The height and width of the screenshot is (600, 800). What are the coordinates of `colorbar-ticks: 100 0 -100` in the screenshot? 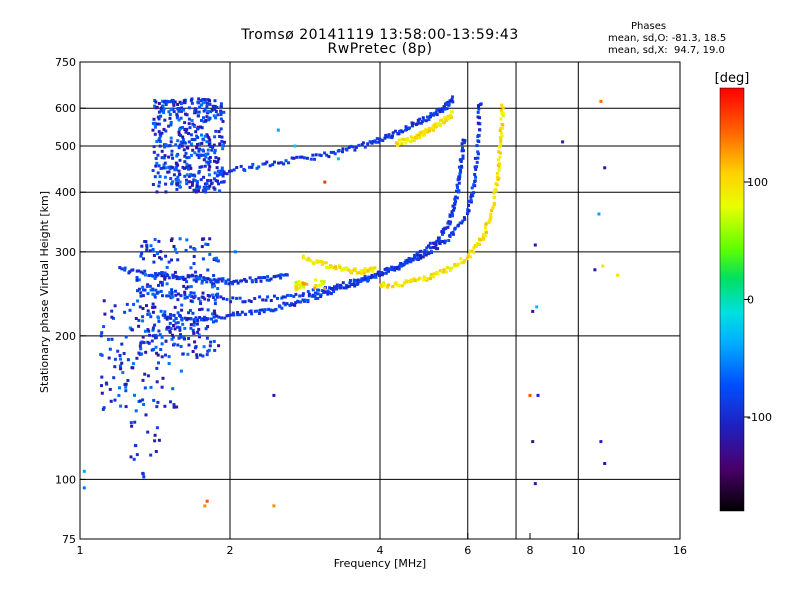 It's located at (758, 300).